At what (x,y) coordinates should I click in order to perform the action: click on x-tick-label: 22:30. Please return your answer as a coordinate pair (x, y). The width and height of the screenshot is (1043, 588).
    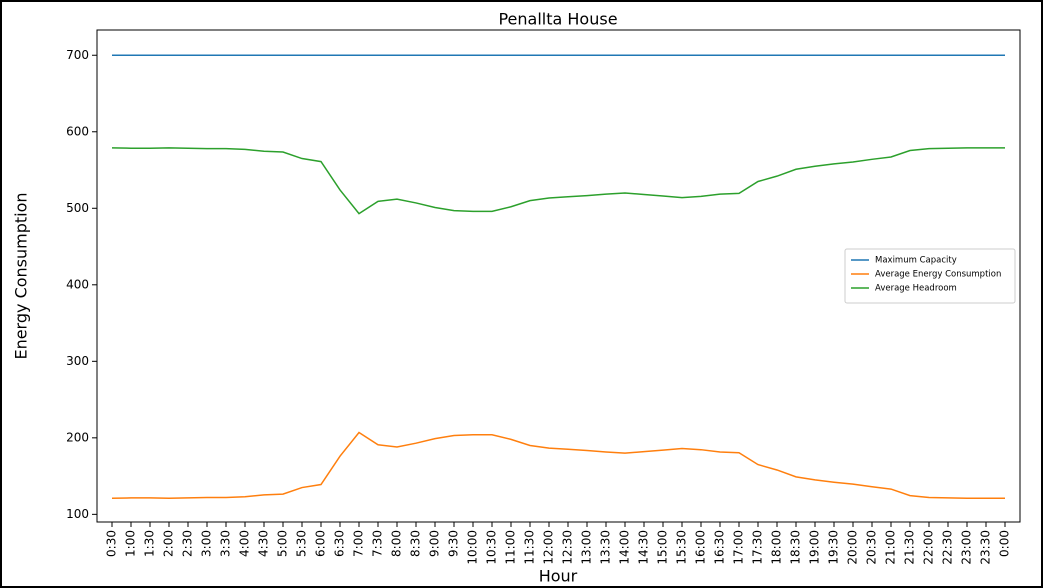
    Looking at the image, I should click on (948, 547).